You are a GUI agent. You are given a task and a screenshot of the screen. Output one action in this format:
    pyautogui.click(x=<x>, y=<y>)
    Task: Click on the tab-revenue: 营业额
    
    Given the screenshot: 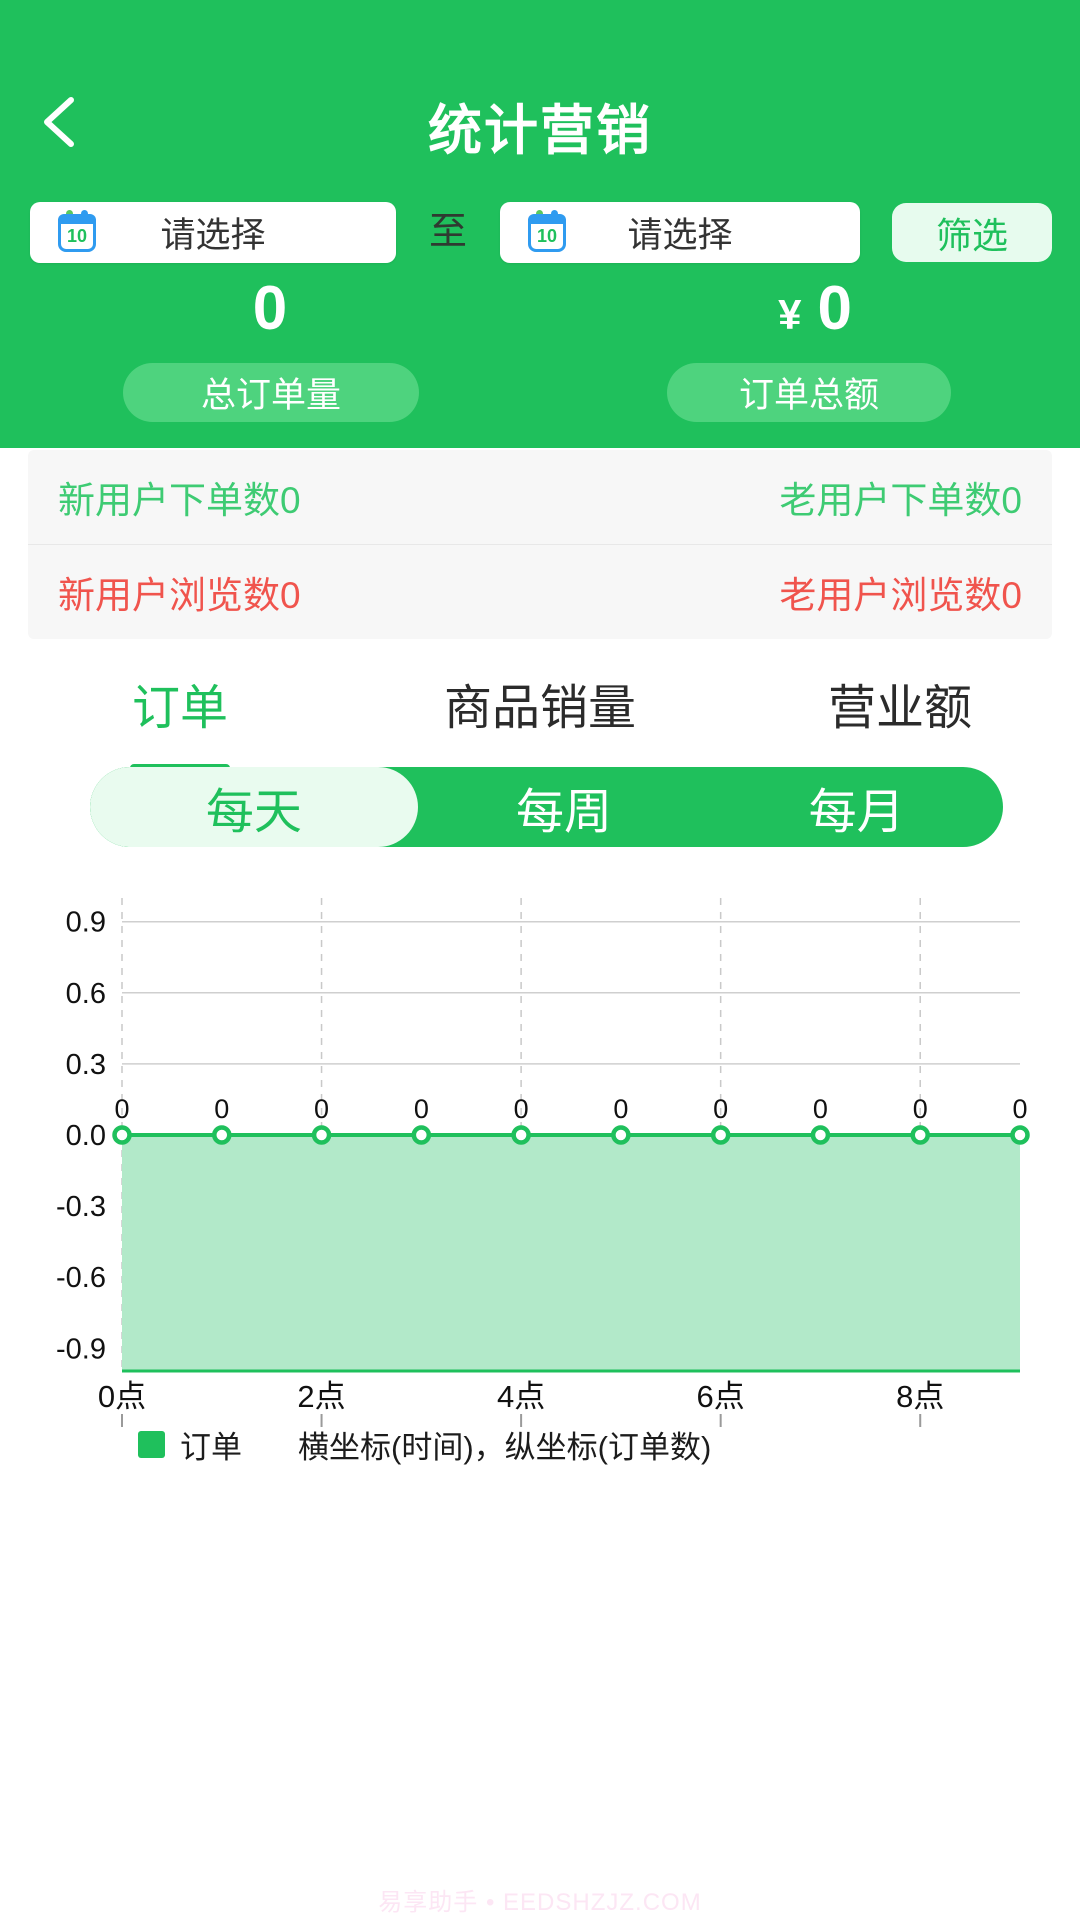 What is the action you would take?
    pyautogui.click(x=900, y=720)
    